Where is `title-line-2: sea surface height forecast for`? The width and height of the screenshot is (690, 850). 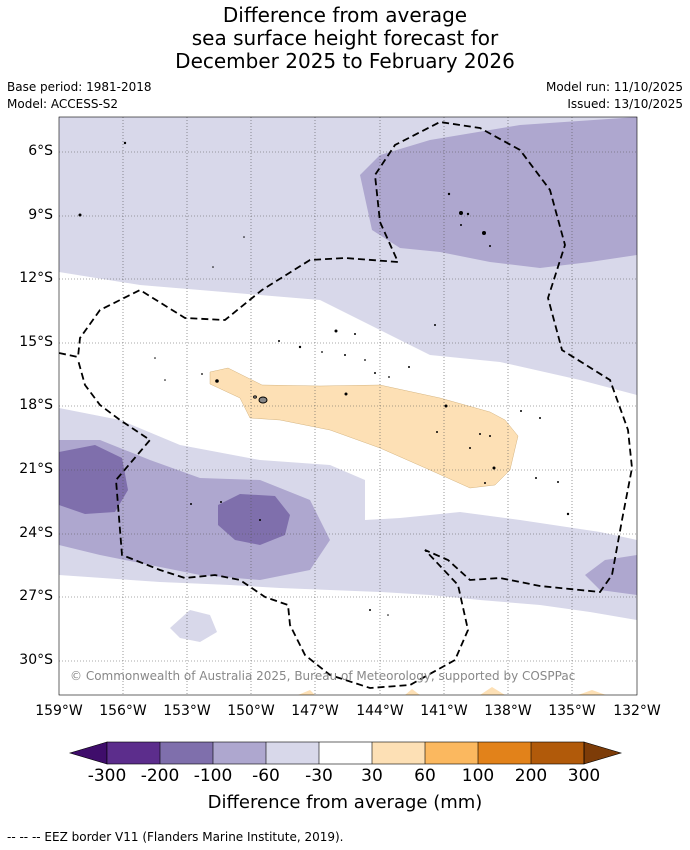 title-line-2: sea surface height forecast for is located at coordinates (345, 38).